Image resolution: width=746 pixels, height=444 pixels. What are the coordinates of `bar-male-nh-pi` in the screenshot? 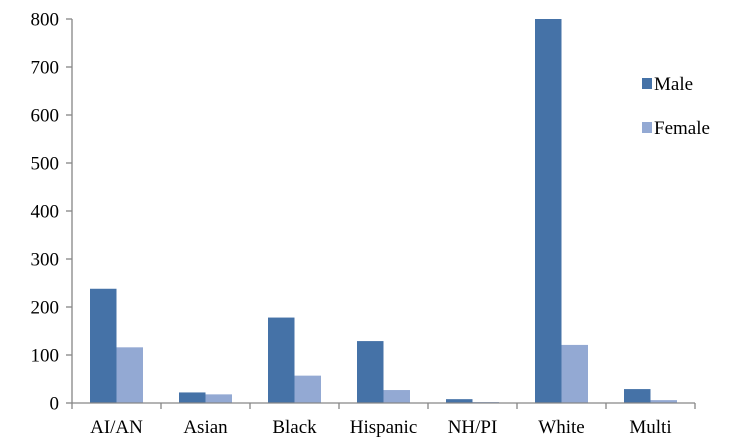 It's located at (459, 401).